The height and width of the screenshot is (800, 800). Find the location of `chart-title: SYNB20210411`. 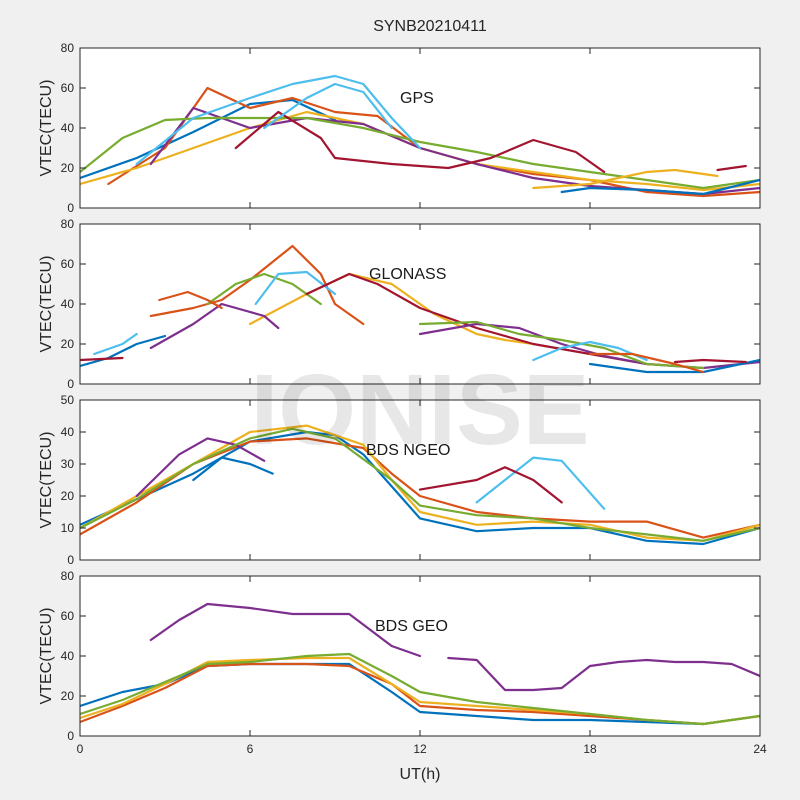

chart-title: SYNB20210411 is located at coordinates (430, 26).